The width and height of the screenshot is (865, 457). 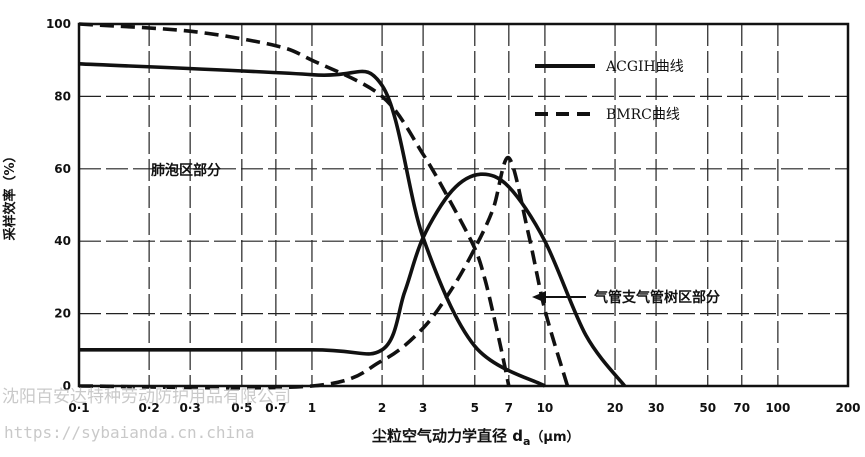 I want to click on x-axis-label: 尘粒空气动力学直径 da（μm）, so click(x=476, y=437).